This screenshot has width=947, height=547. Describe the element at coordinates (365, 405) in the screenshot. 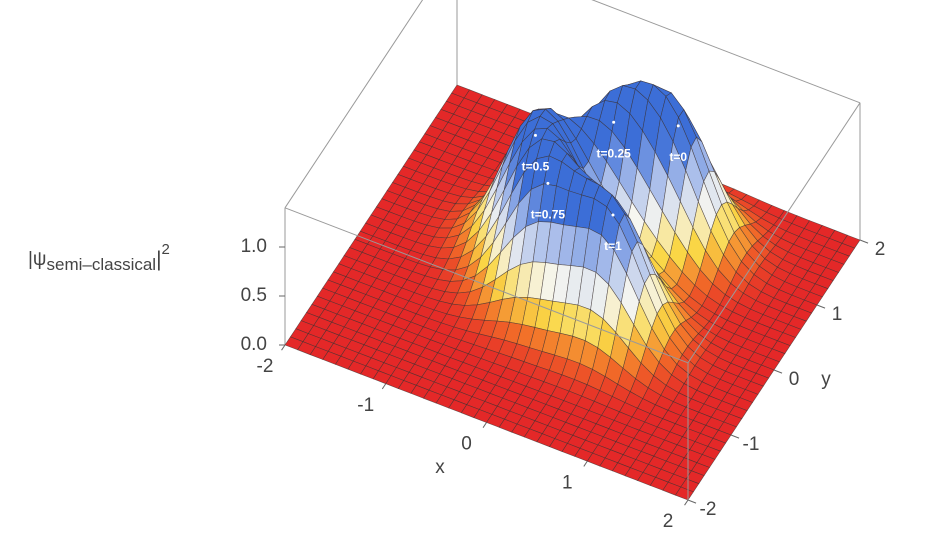

I see `x-tick-label: -1` at that location.